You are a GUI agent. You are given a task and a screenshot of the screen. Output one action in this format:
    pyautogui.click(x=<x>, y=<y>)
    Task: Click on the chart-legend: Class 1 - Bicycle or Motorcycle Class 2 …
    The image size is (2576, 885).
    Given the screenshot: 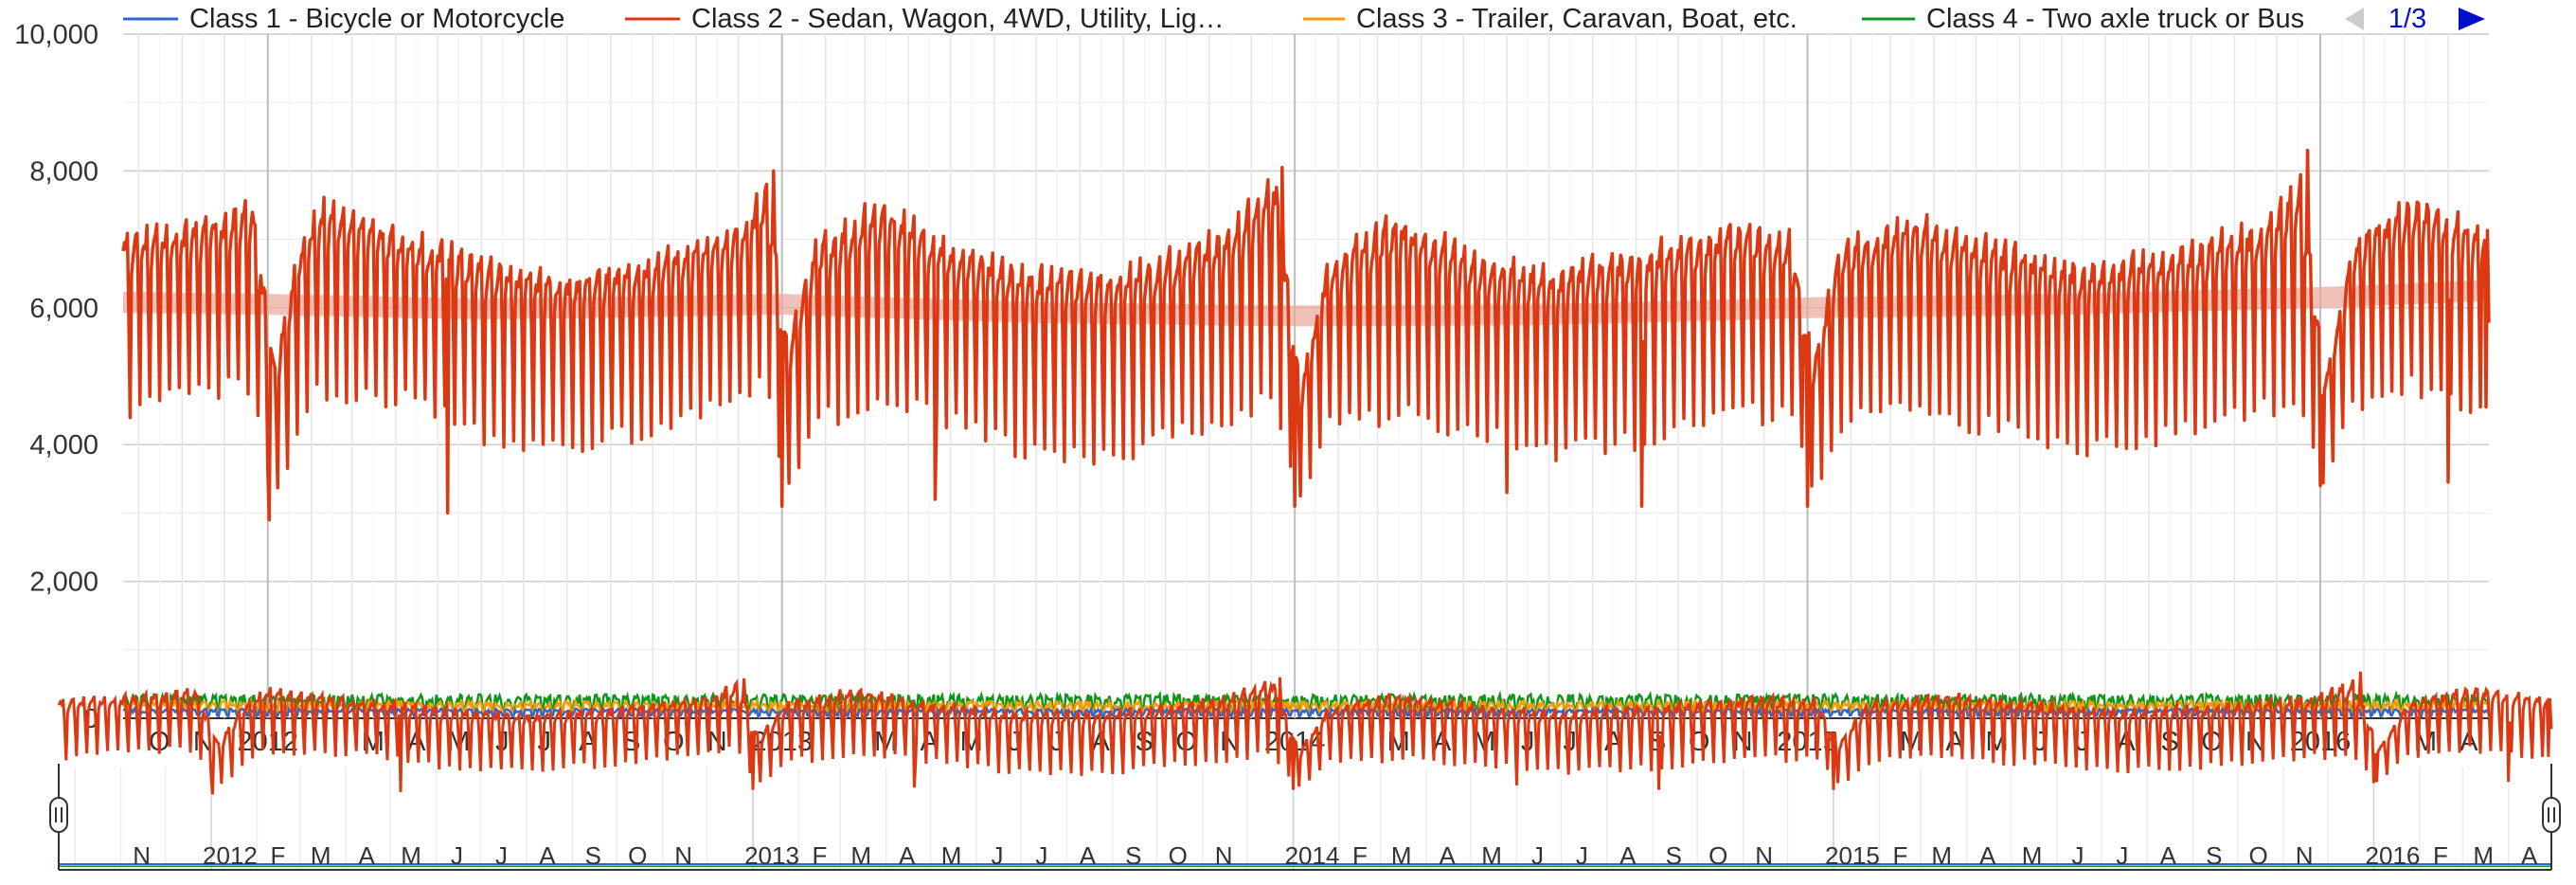 What is the action you would take?
    pyautogui.click(x=1304, y=19)
    